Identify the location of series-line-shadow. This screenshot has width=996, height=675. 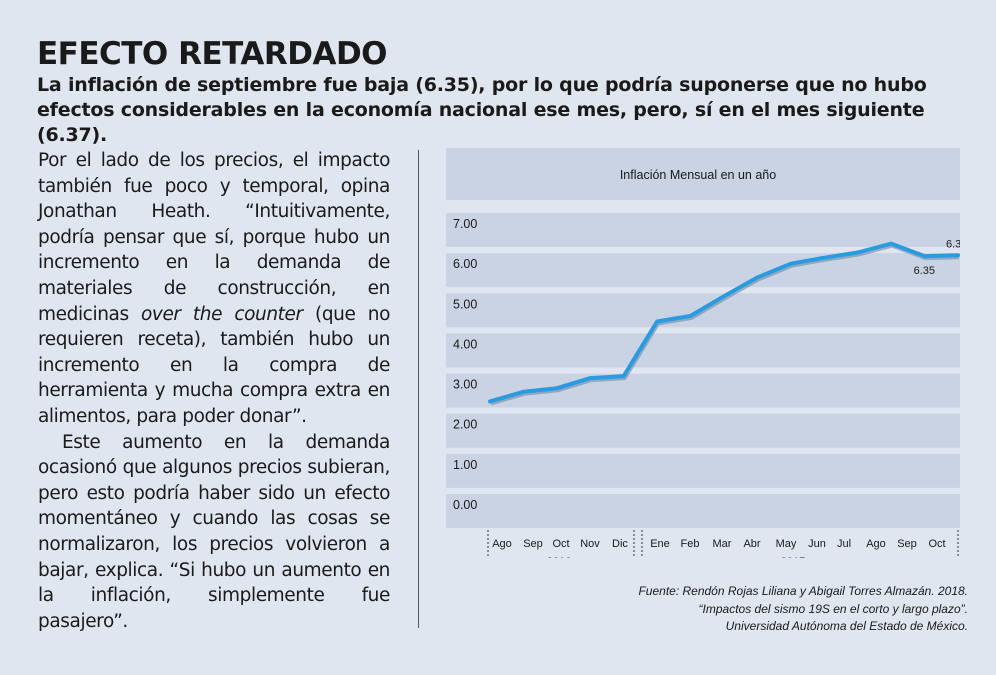
(725, 324).